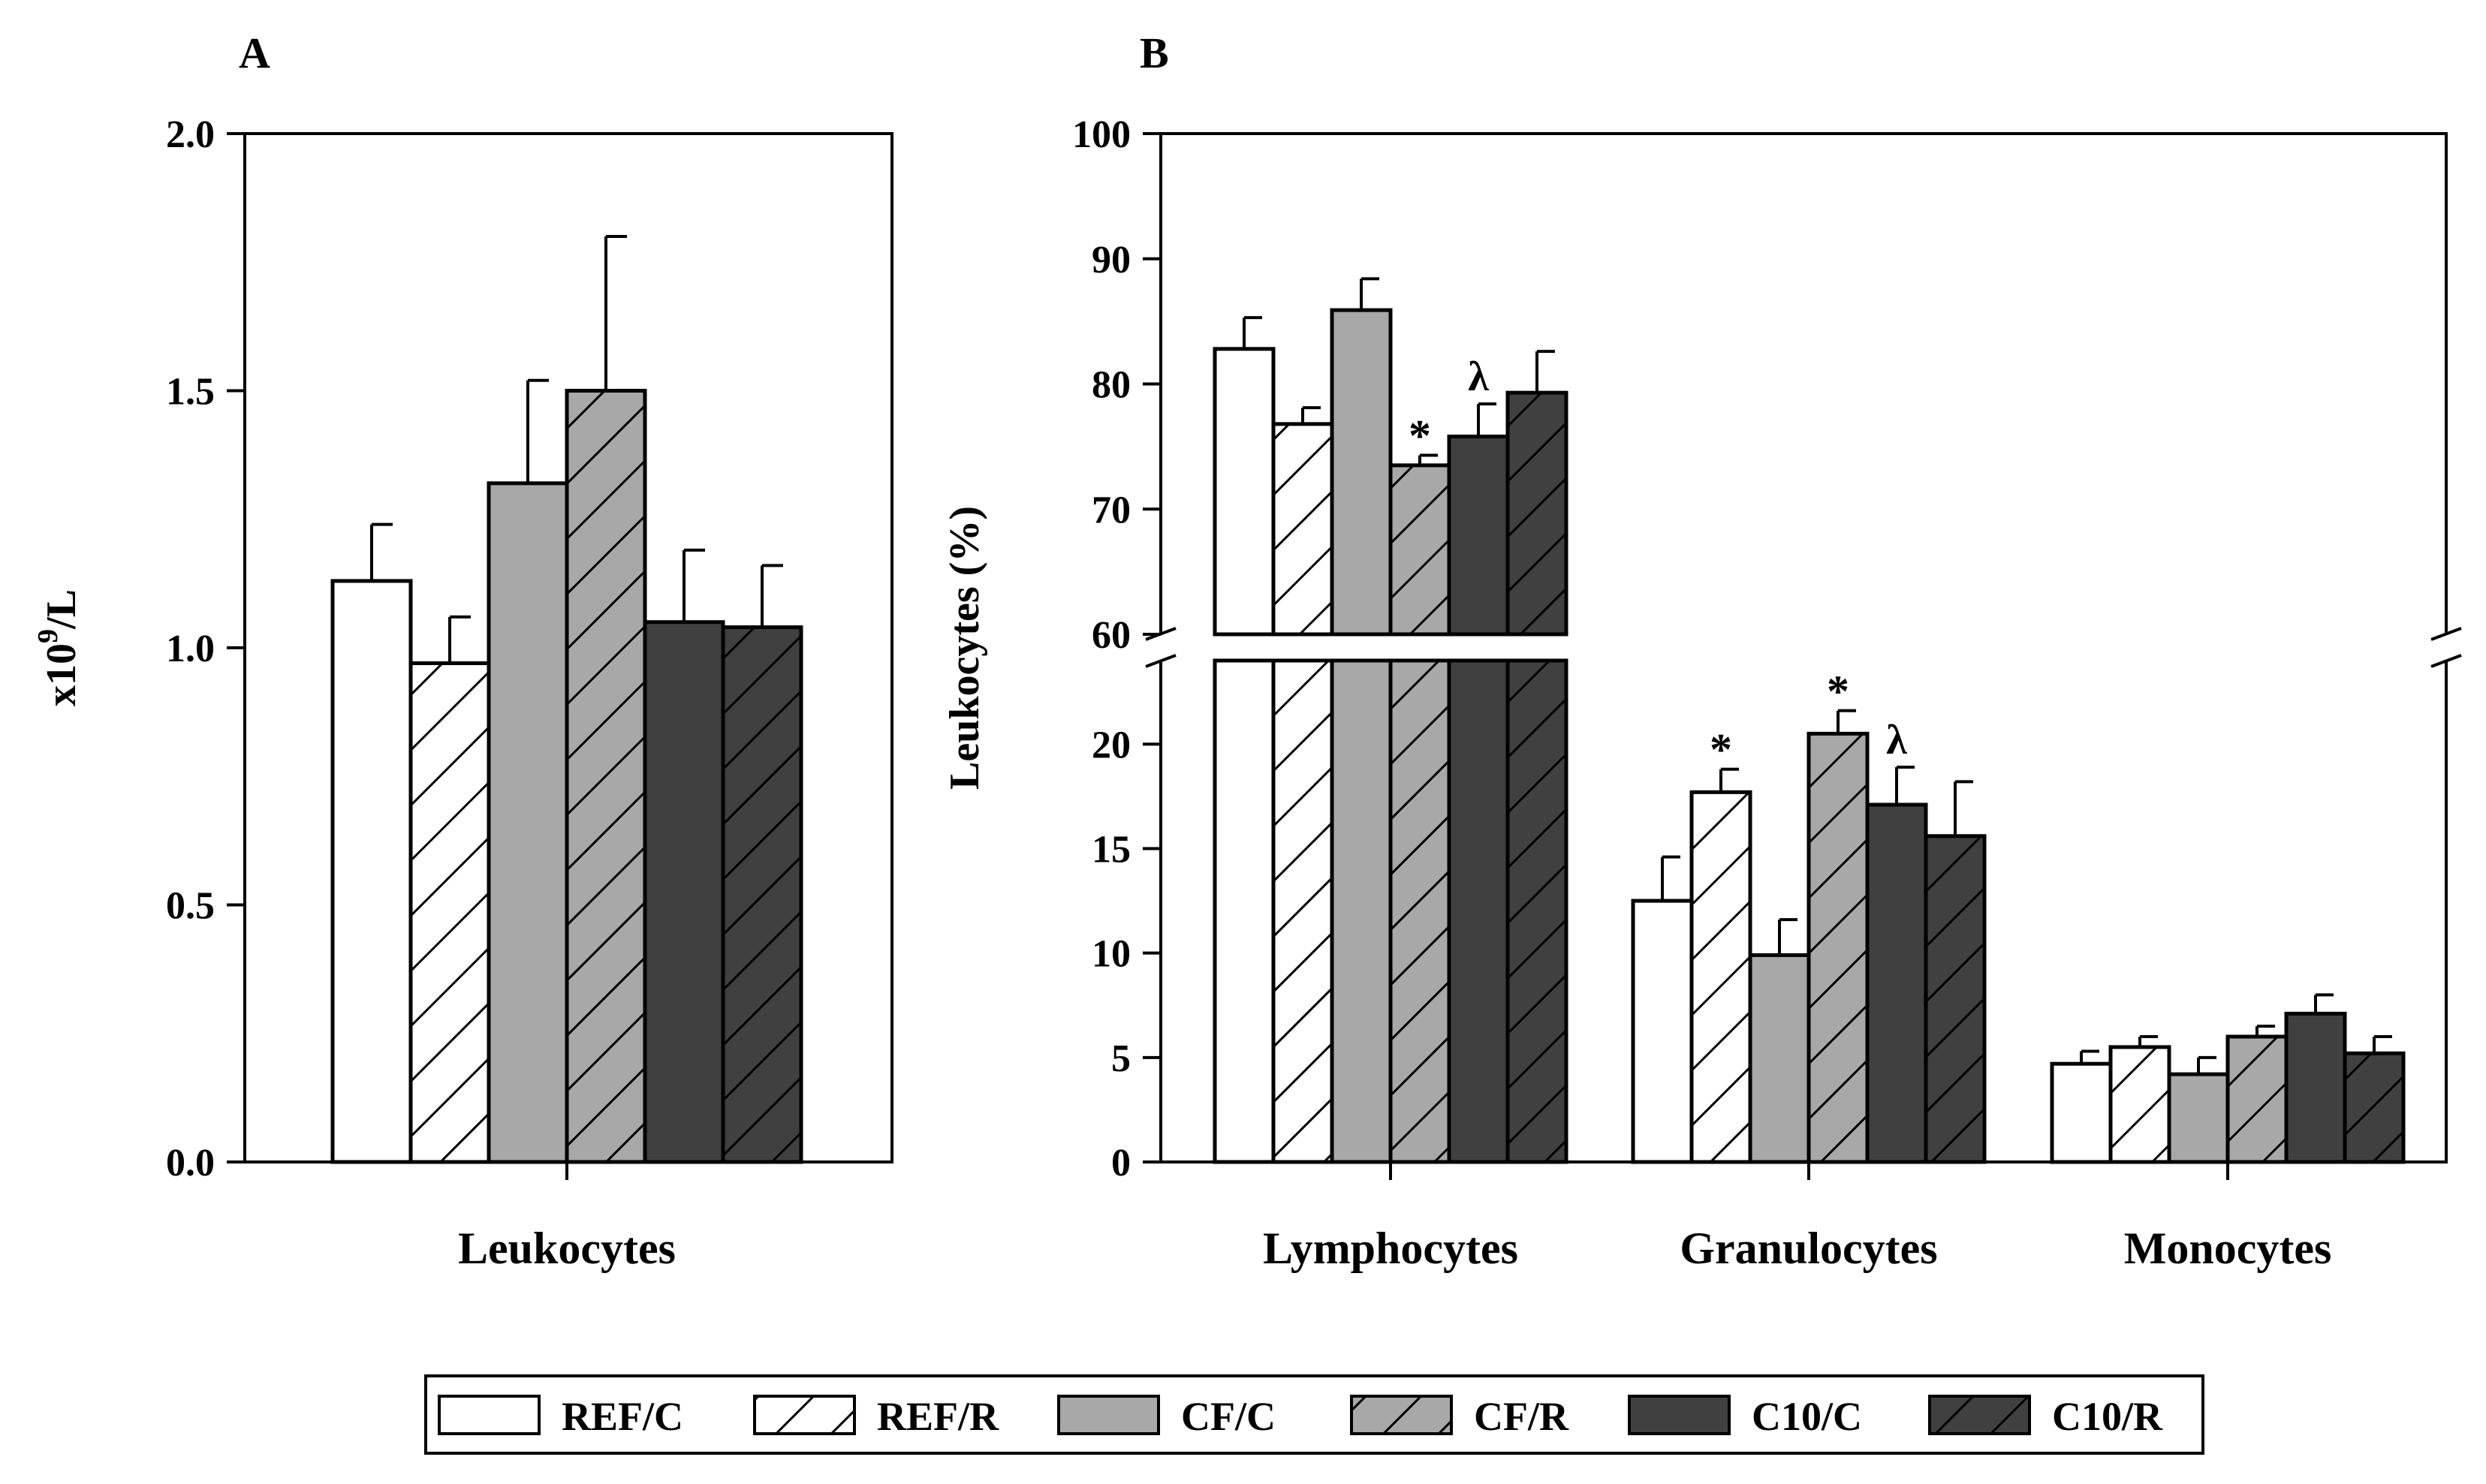  What do you see at coordinates (1897, 983) in the screenshot?
I see `bar-c10-c-granulocytes` at bounding box center [1897, 983].